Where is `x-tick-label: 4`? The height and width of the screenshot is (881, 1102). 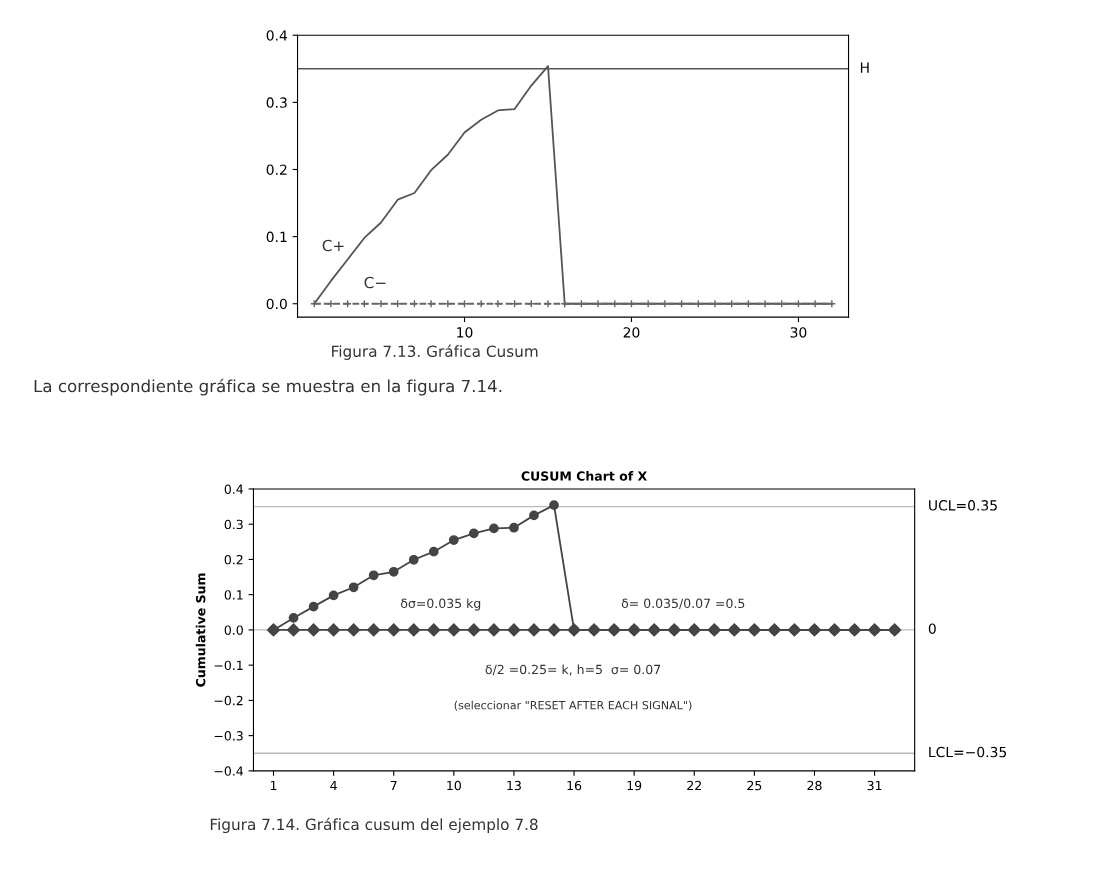
x-tick-label: 4 is located at coordinates (333, 785).